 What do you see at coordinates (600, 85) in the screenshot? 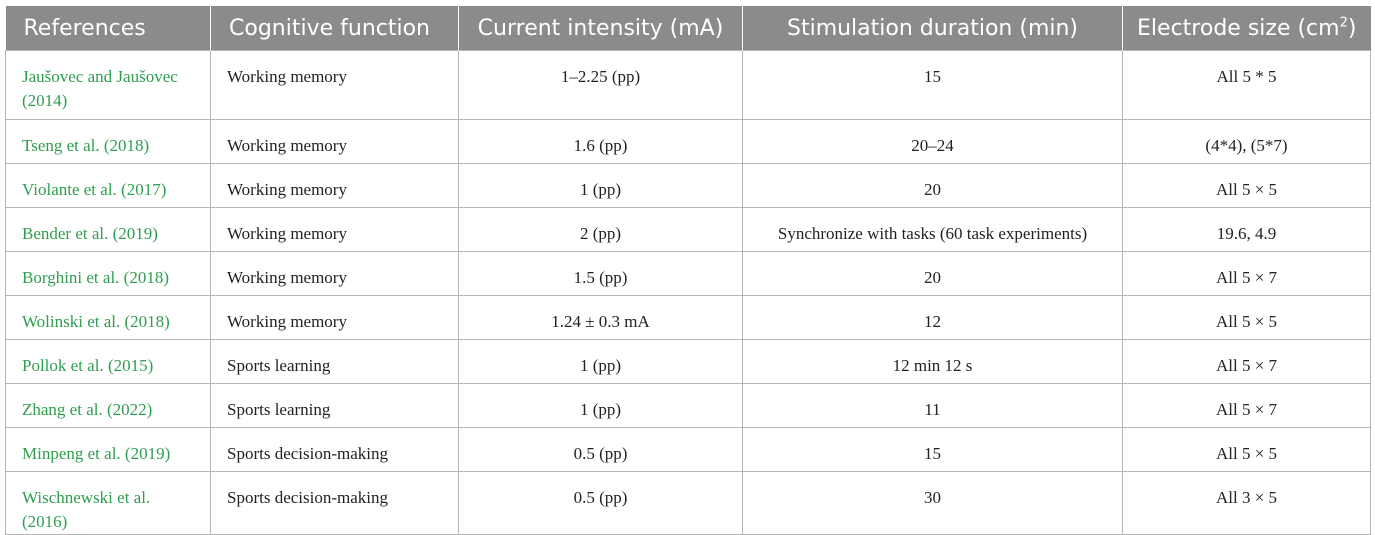
I see `cell-current-intensity: 1–2.25 (pp)` at bounding box center [600, 85].